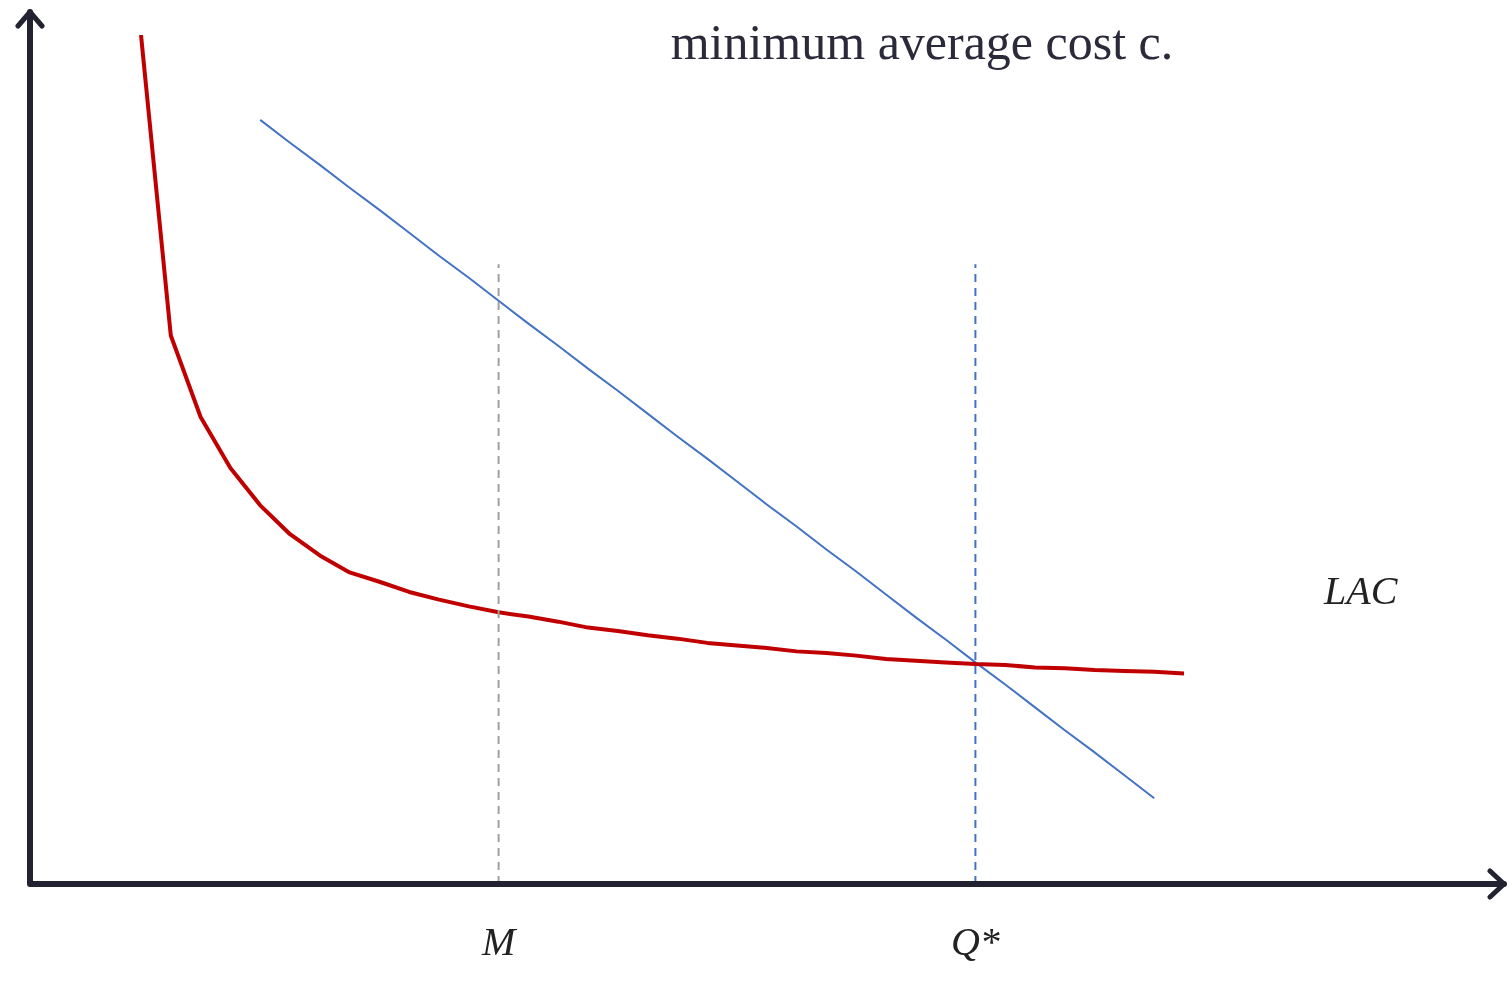 The width and height of the screenshot is (1510, 1004). What do you see at coordinates (1361, 590) in the screenshot?
I see `text: LAC` at bounding box center [1361, 590].